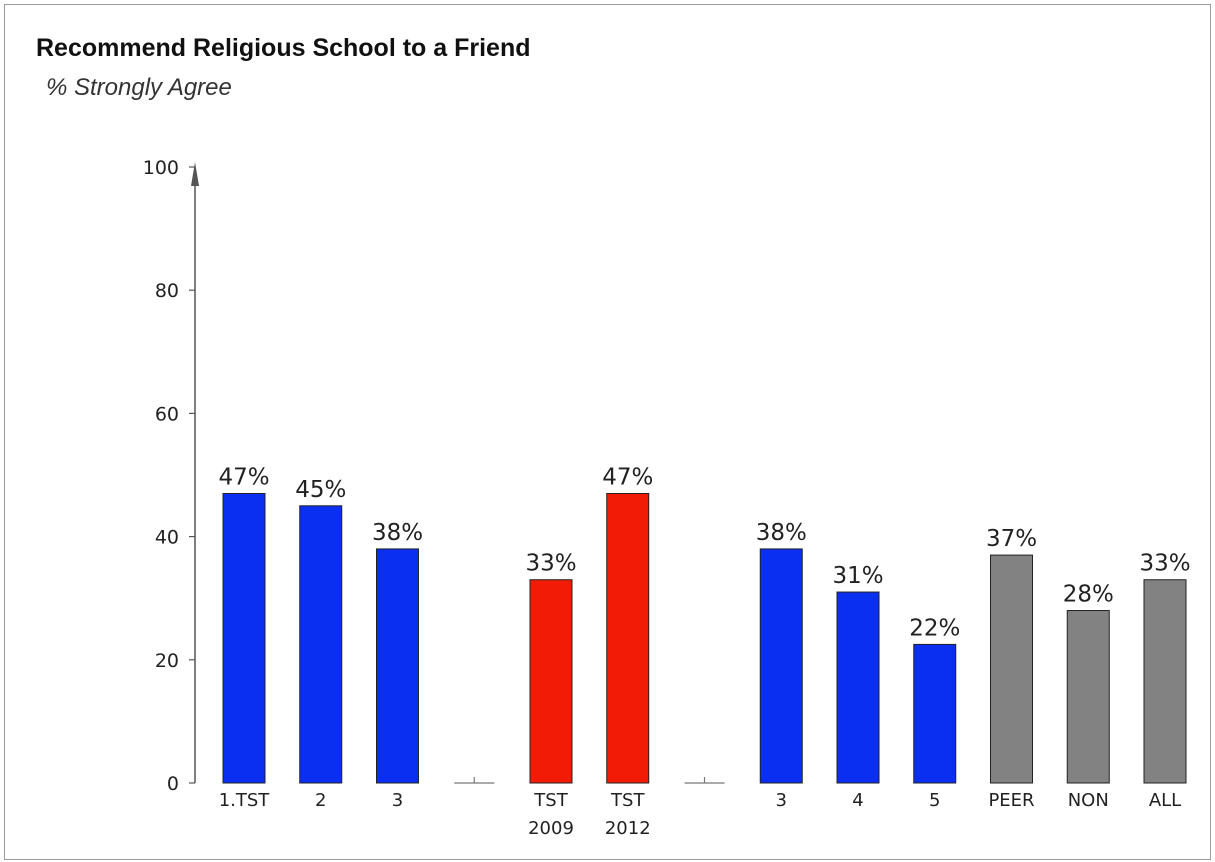 This screenshot has height=862, width=1215. Describe the element at coordinates (167, 538) in the screenshot. I see `y-tick-label: 40` at that location.